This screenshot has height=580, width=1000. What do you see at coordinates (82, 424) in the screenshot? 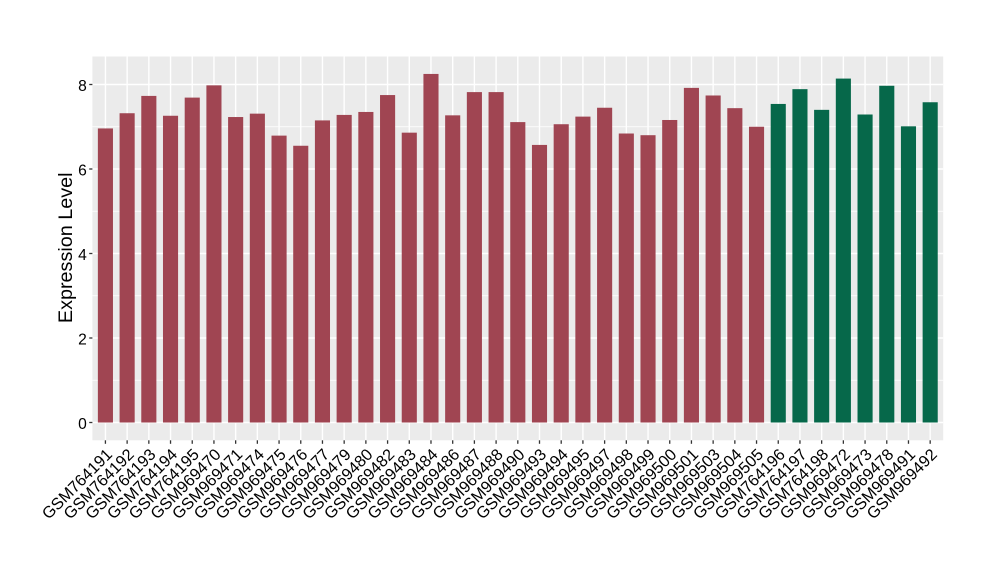
I see `svg-text: 0` at bounding box center [82, 424].